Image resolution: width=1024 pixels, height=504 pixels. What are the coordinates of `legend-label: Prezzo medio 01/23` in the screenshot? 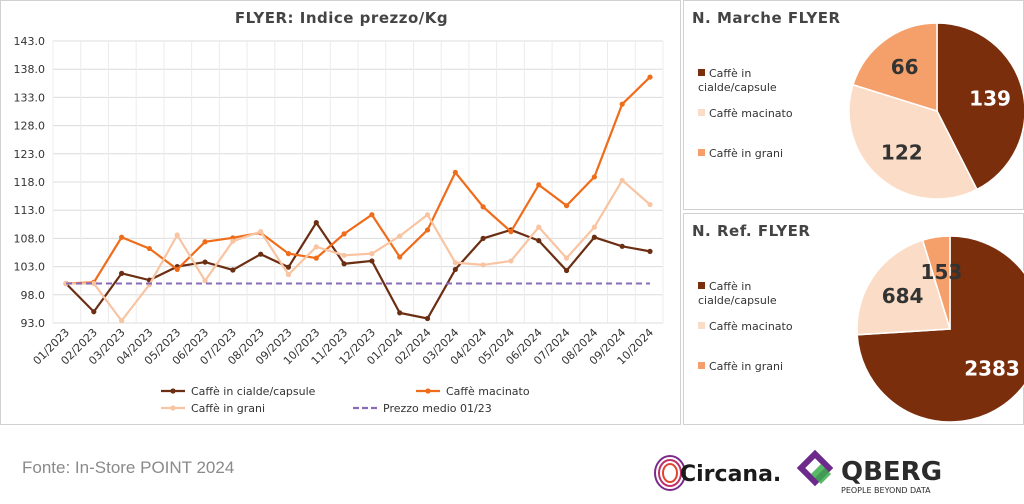 It's located at (437, 408).